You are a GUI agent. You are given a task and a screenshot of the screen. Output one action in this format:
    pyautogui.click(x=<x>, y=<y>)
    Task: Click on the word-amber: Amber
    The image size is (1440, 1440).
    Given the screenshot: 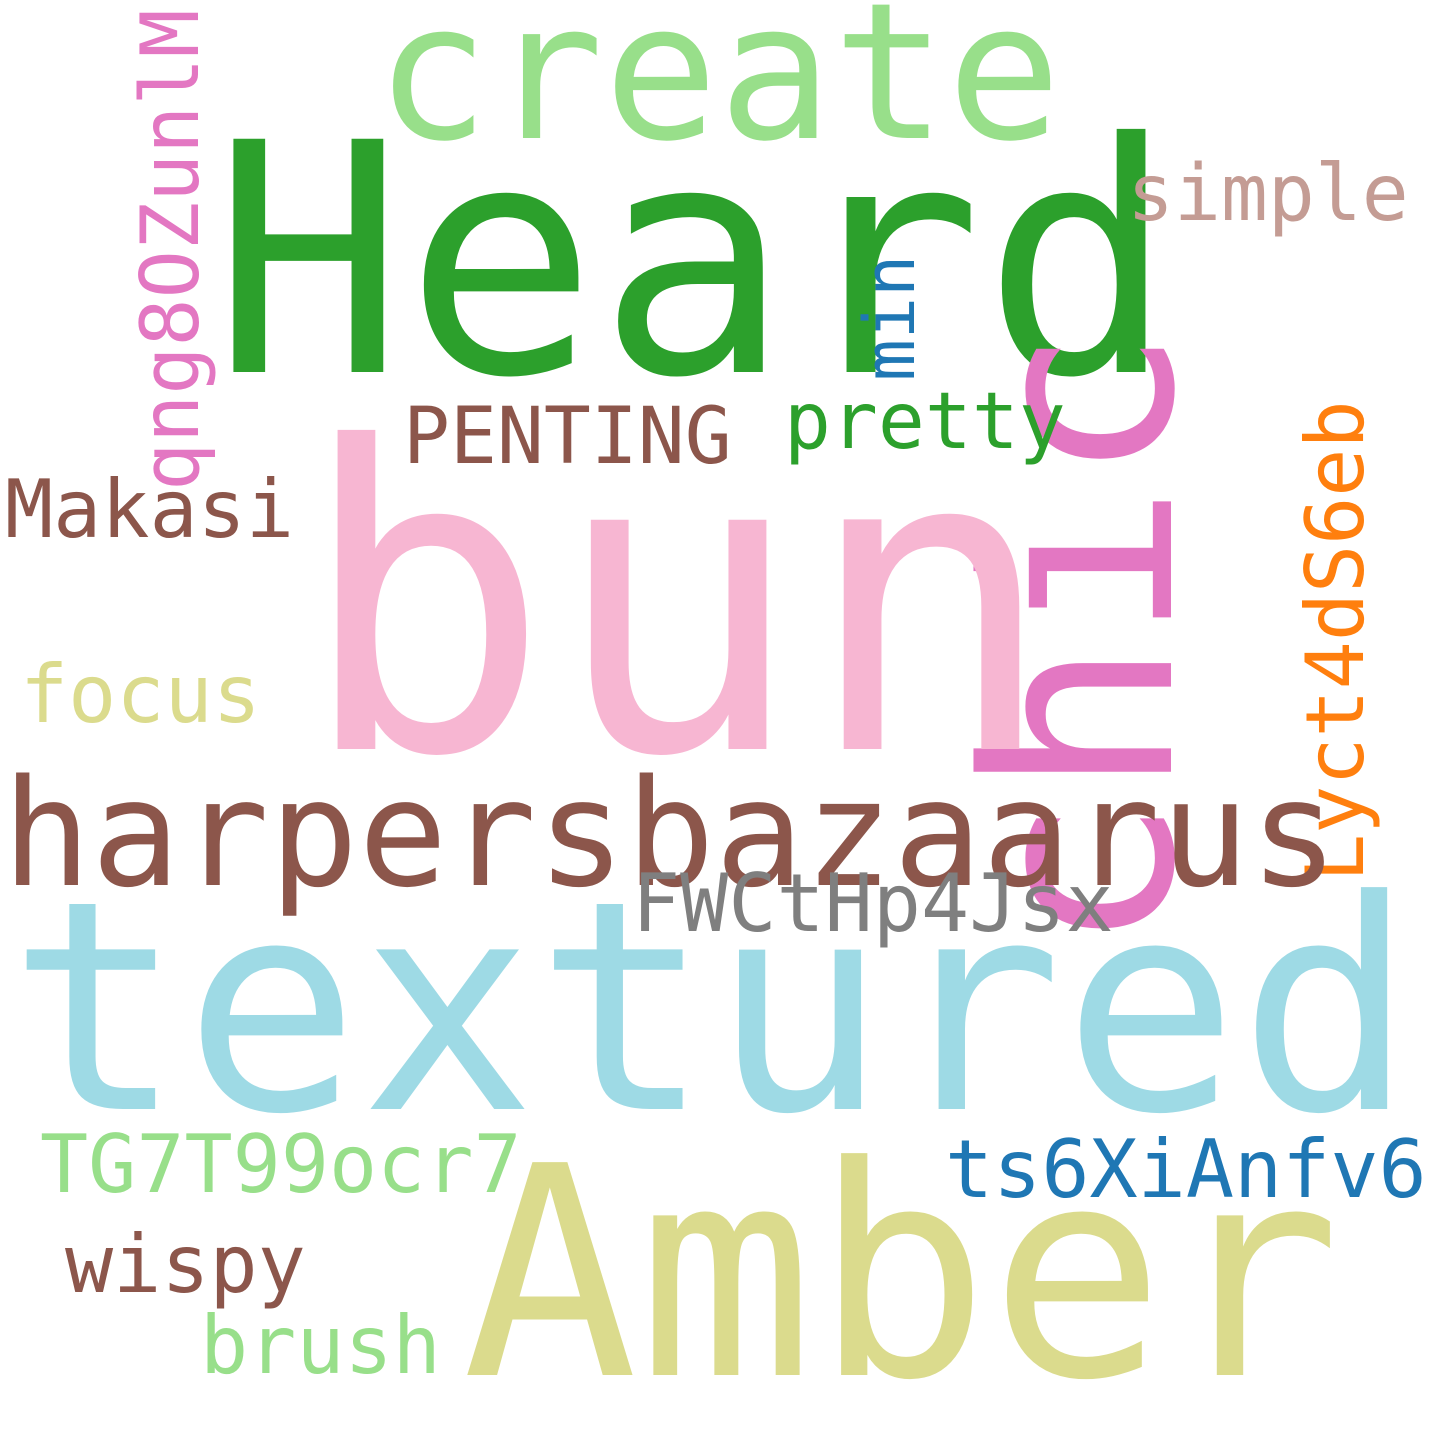 What is the action you would take?
    pyautogui.click(x=901, y=1272)
    